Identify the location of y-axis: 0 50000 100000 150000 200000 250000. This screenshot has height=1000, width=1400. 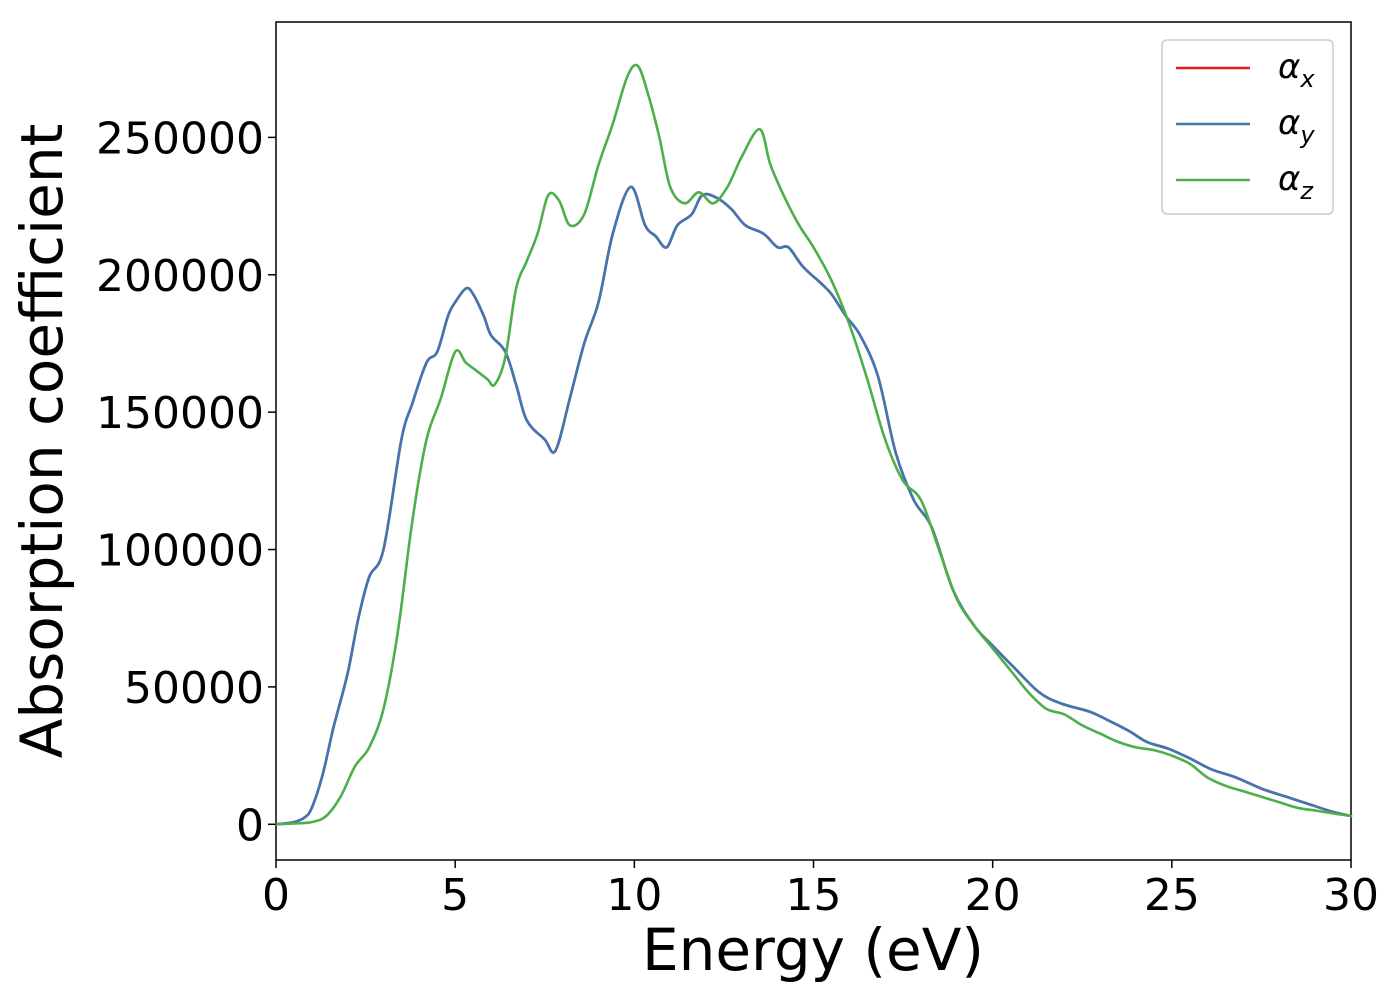
(186, 482).